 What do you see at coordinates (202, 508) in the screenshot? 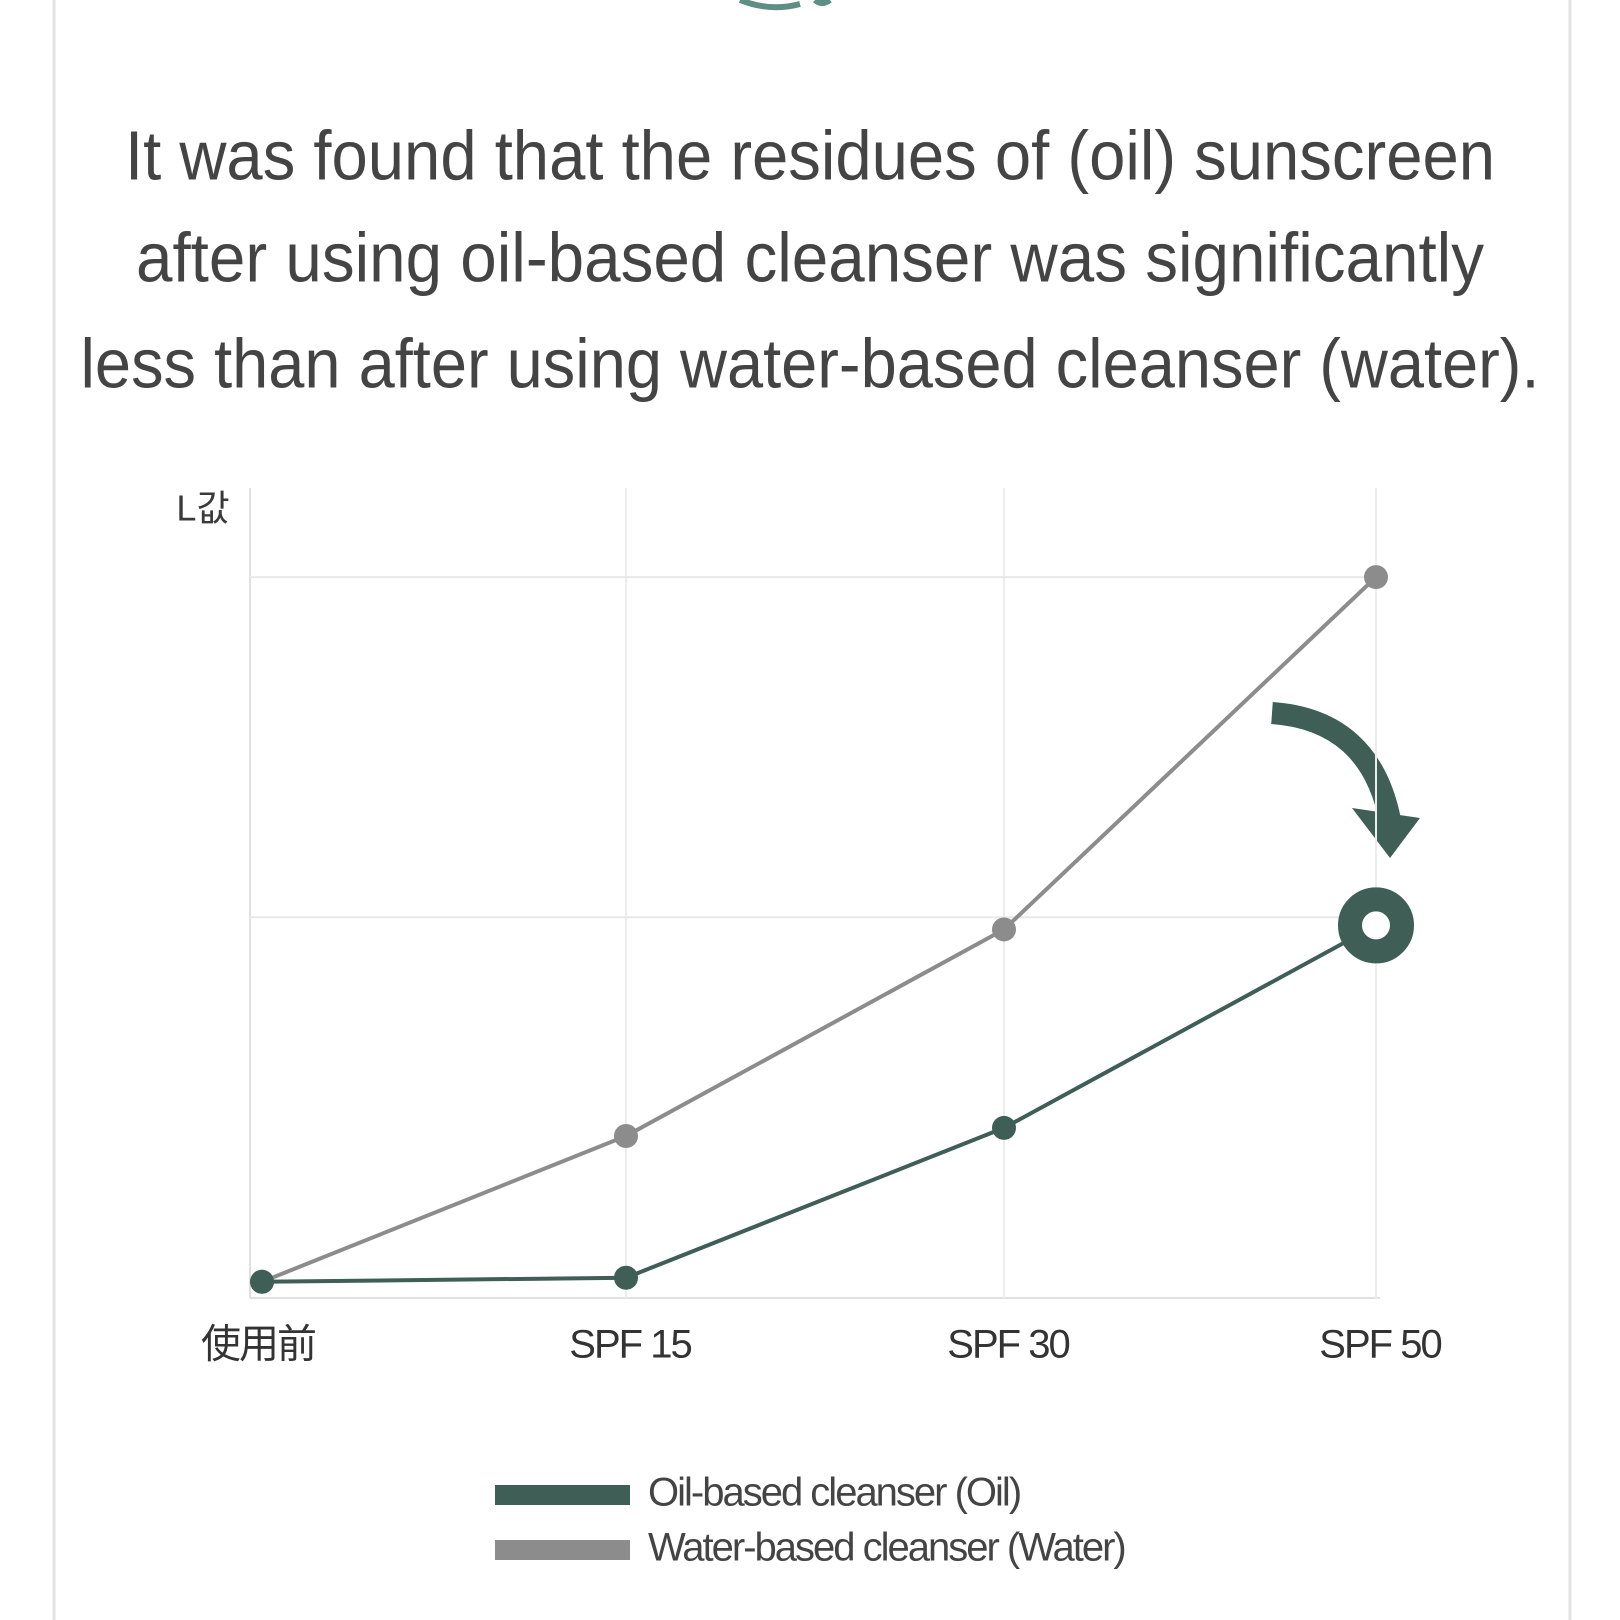
I see `y-axis-label: L값` at bounding box center [202, 508].